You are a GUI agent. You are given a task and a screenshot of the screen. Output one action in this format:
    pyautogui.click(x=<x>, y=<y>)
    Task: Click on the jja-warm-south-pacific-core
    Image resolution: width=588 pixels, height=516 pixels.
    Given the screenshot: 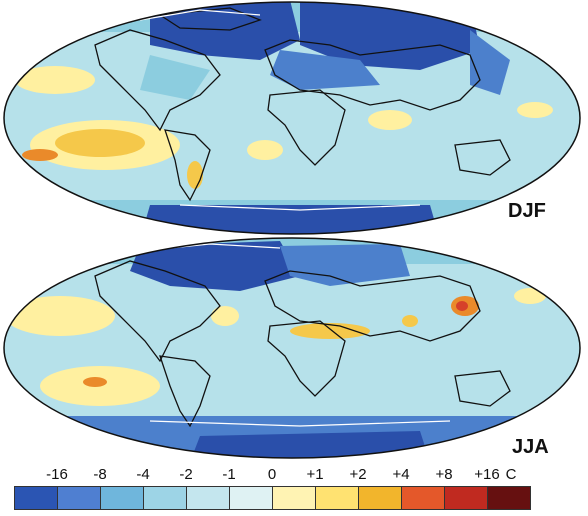 What is the action you would take?
    pyautogui.click(x=95, y=382)
    